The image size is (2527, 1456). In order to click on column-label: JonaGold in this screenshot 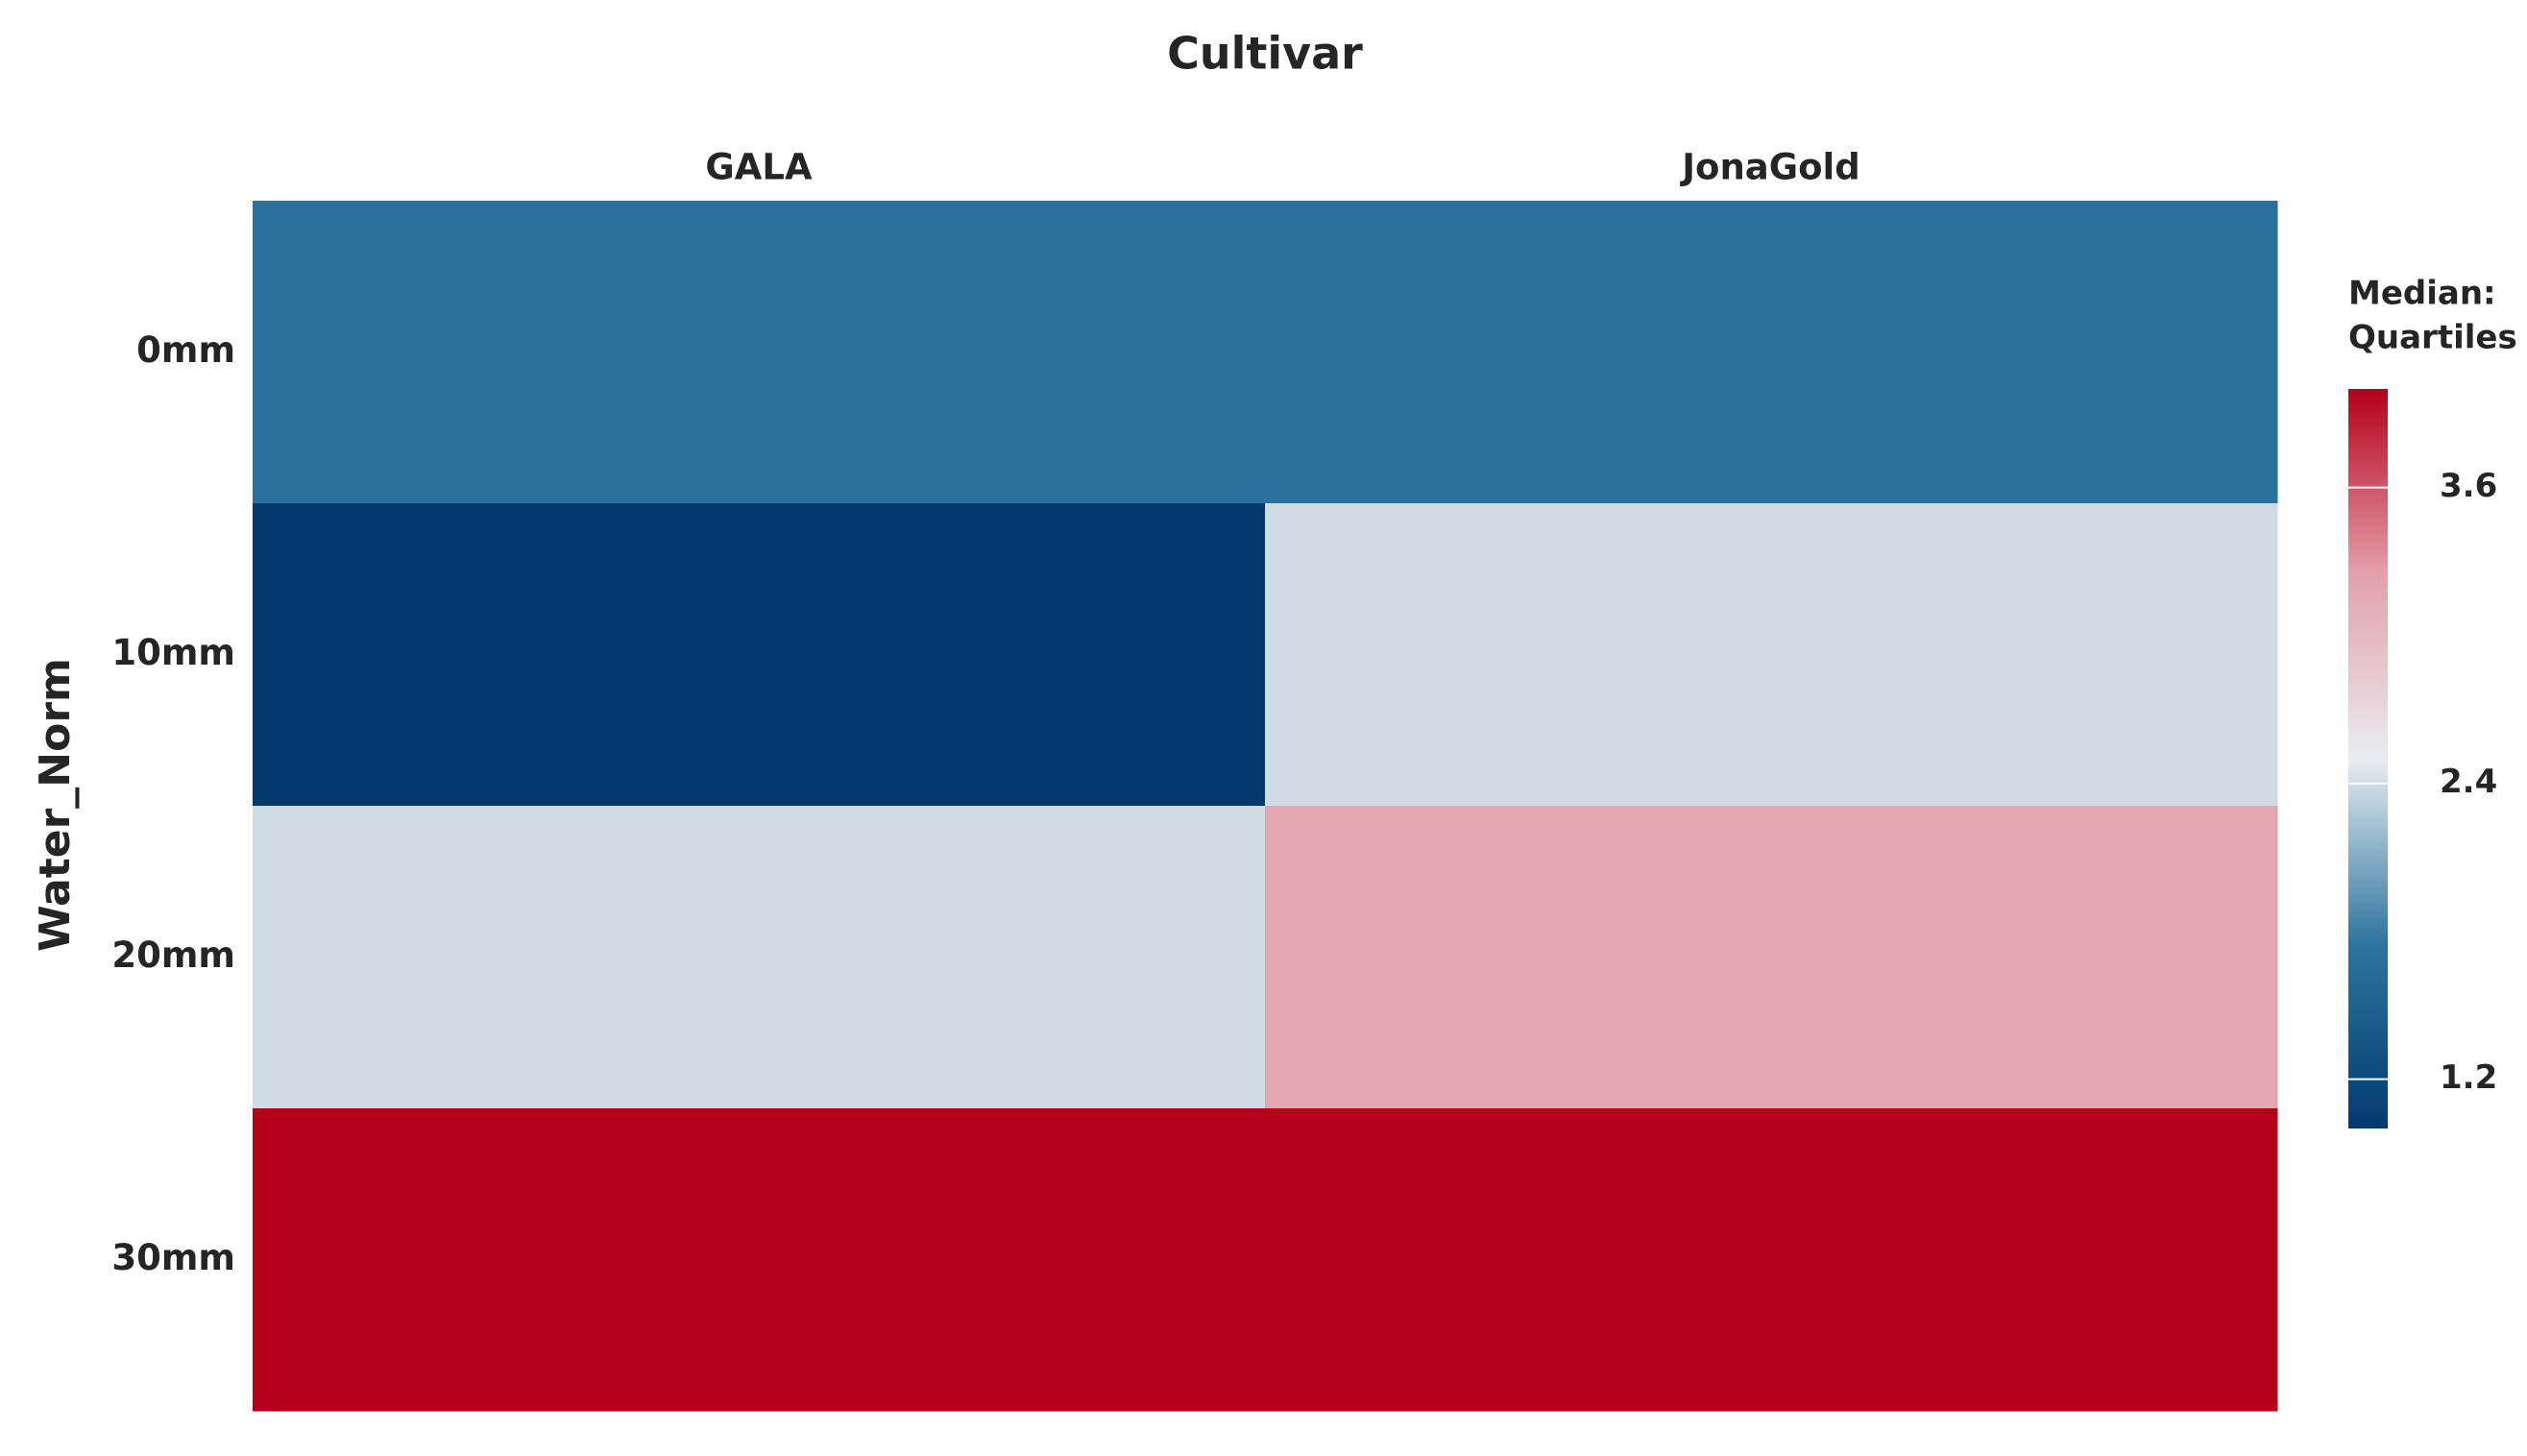, I will do `click(1769, 168)`.